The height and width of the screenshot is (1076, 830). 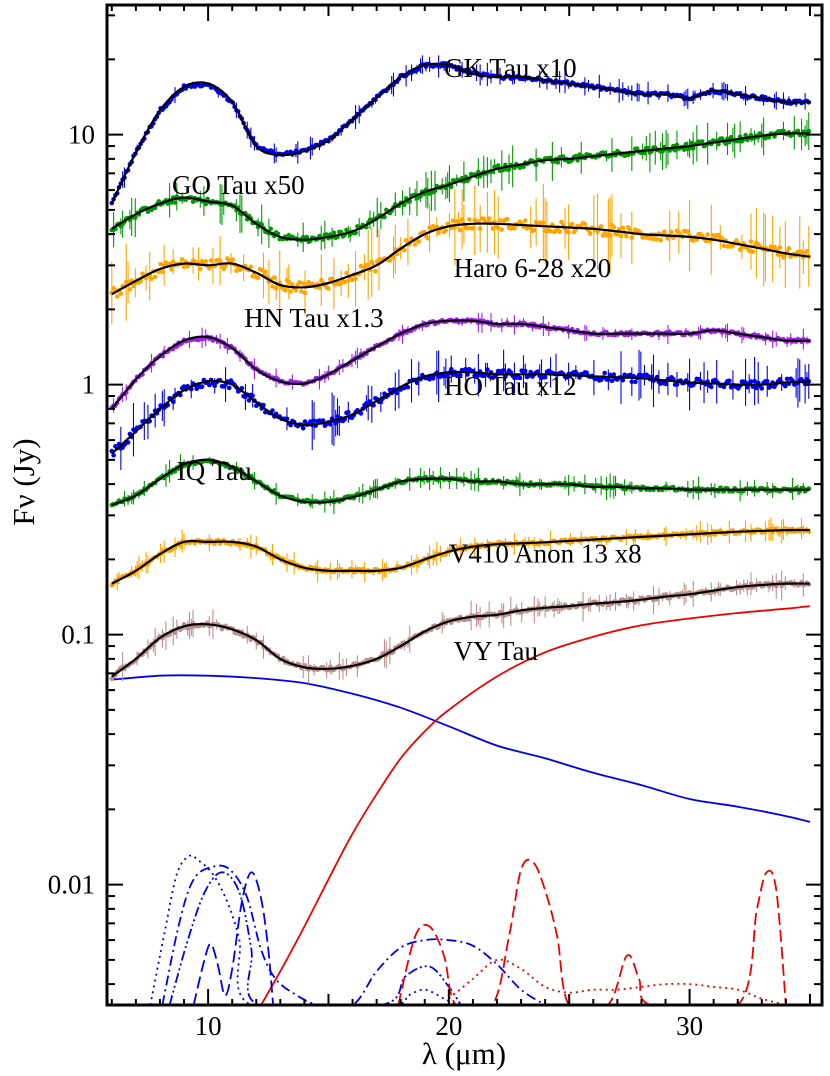 I want to click on x-axis-title: λ (μm), so click(x=464, y=1053).